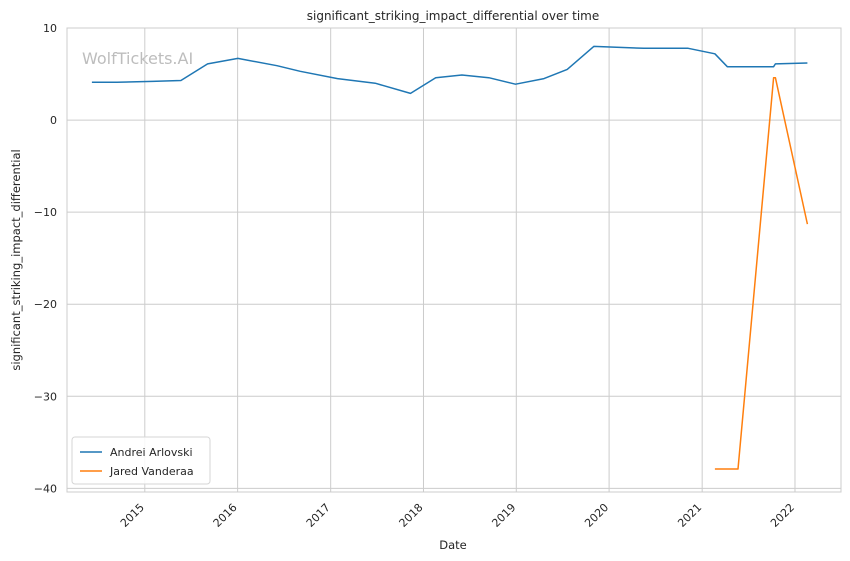  I want to click on x-tick-label: 2021, so click(689, 515).